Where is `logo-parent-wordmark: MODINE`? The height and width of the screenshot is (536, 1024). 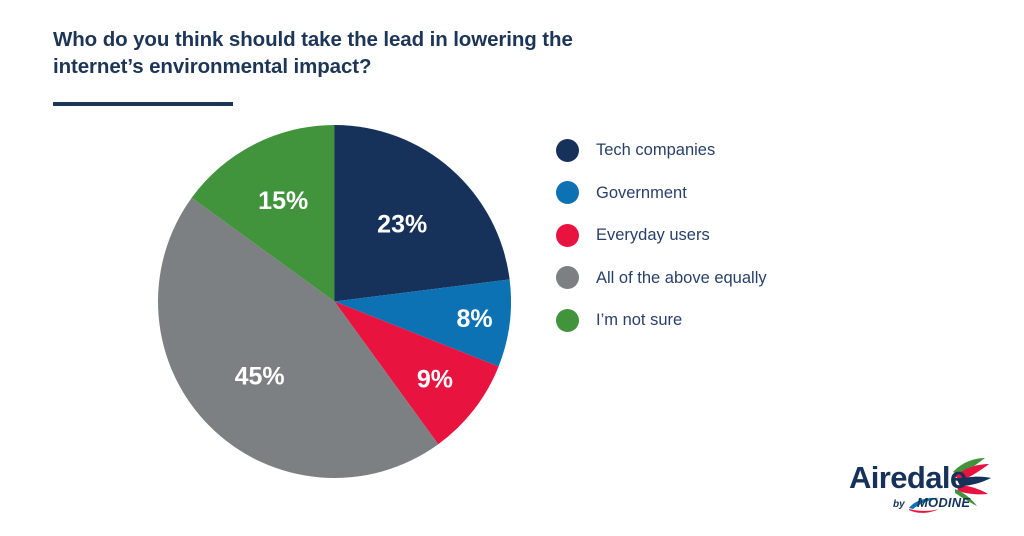
logo-parent-wordmark: MODINE is located at coordinates (943, 502).